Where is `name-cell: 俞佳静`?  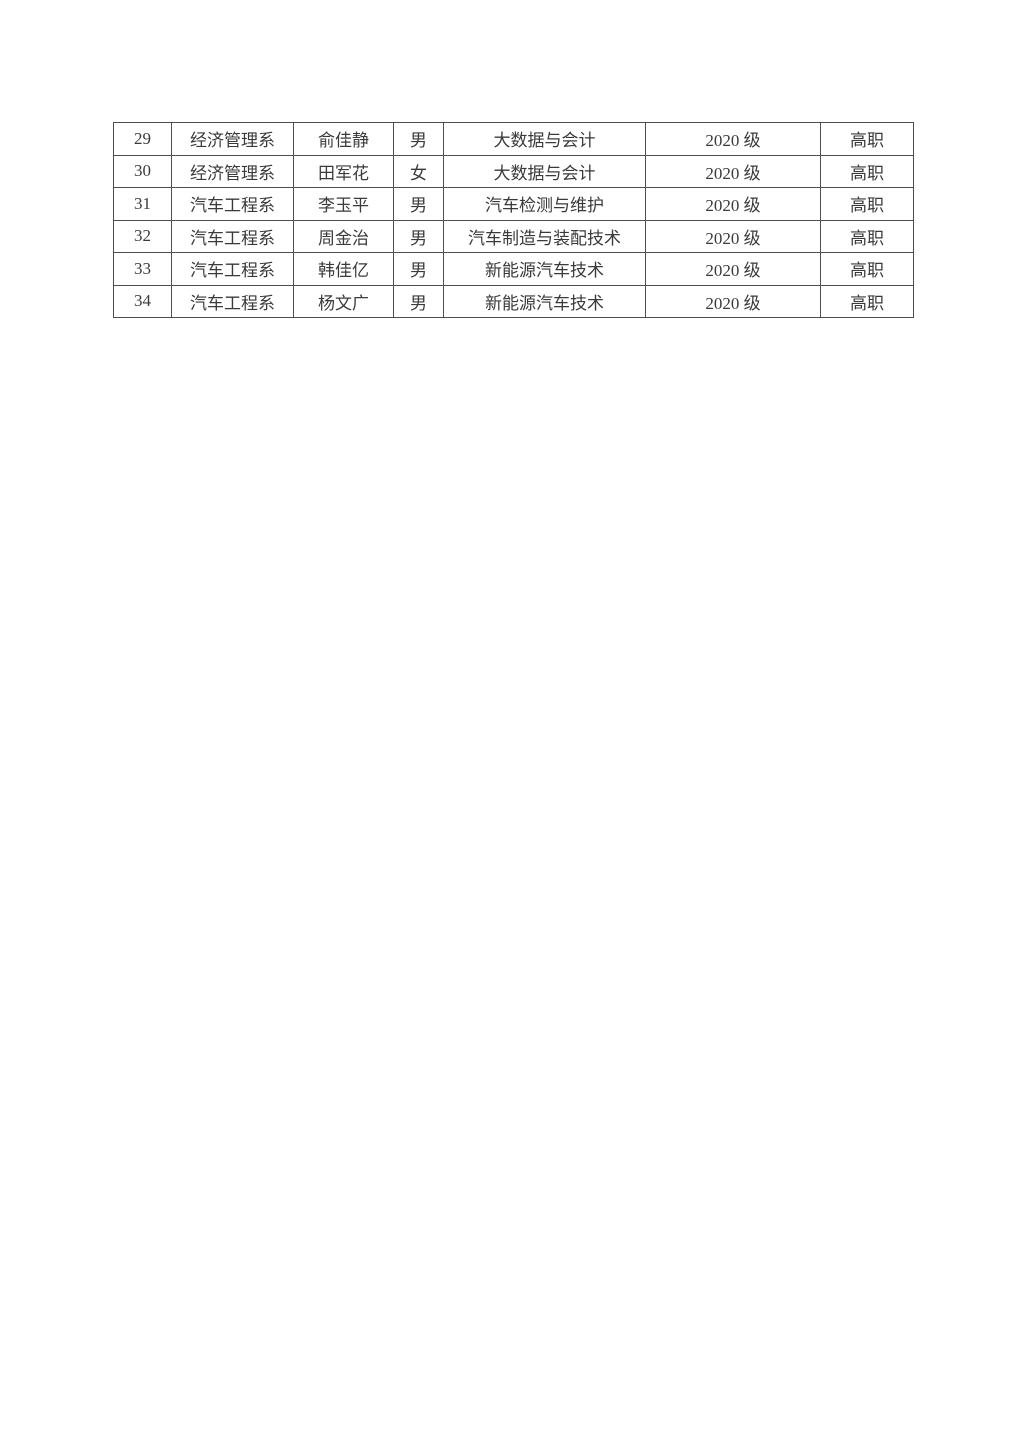
name-cell: 俞佳静 is located at coordinates (343, 139).